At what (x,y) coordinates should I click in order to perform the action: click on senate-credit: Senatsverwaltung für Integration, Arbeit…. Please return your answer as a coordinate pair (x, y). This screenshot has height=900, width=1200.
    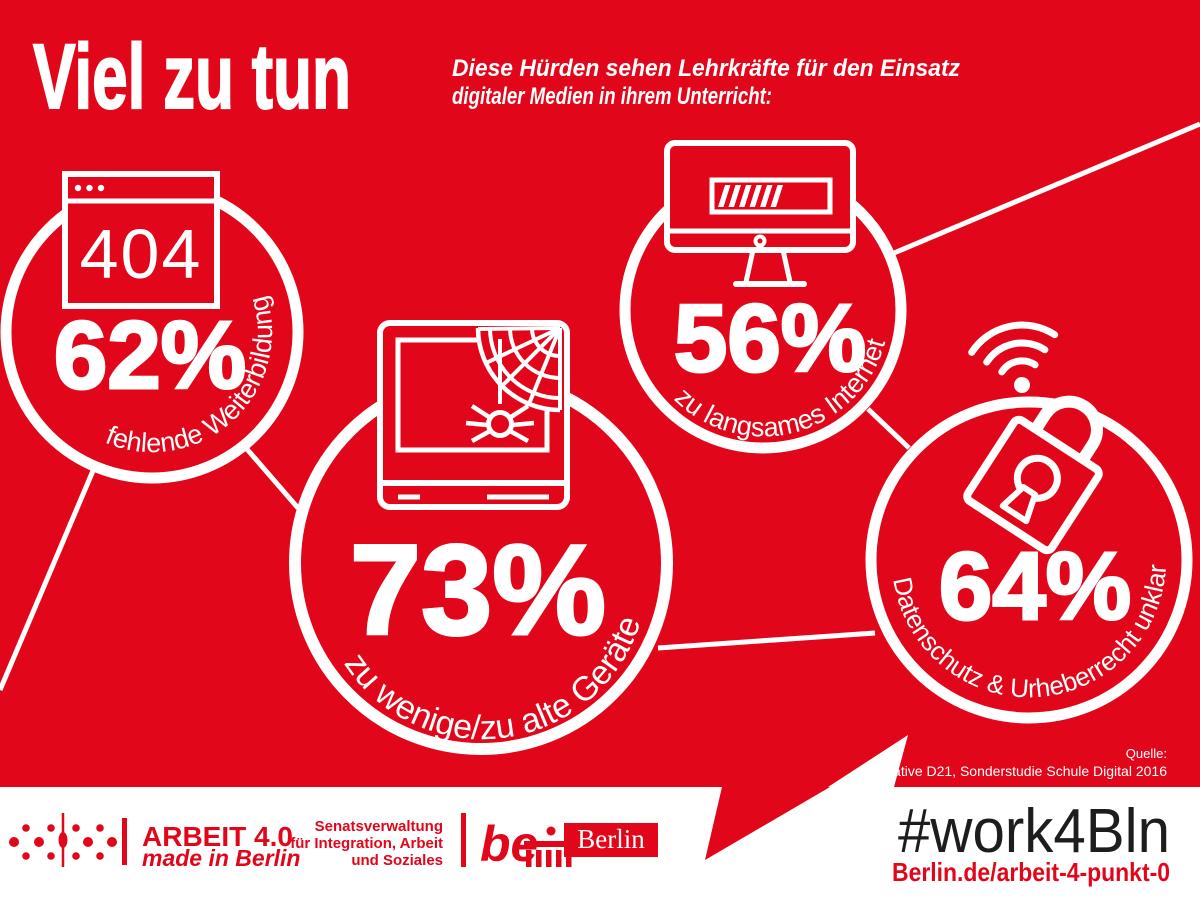
    Looking at the image, I should click on (366, 843).